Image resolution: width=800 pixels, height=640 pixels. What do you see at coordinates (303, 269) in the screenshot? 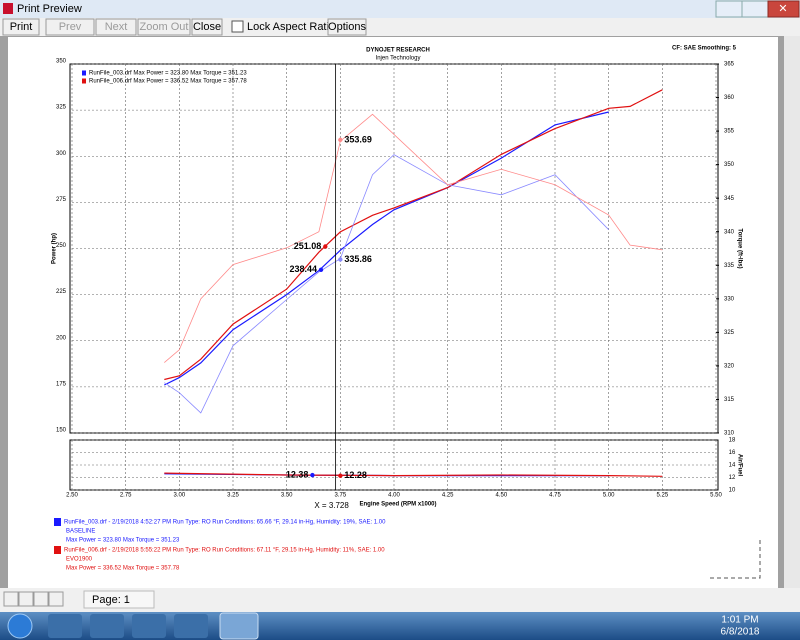
I see `cursor-value: 238.44` at bounding box center [303, 269].